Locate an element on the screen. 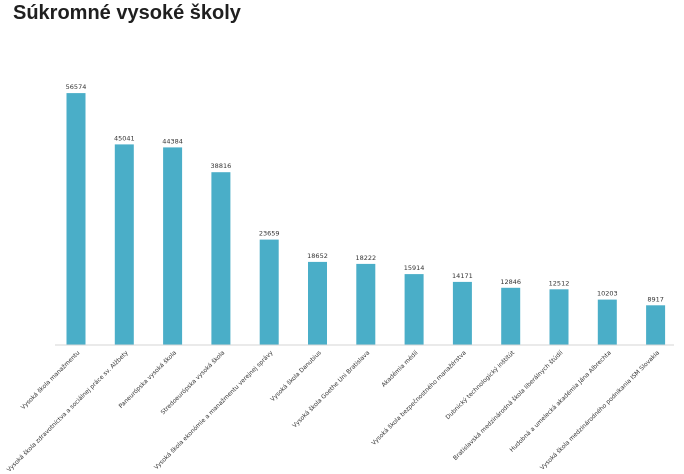  data-label: 10203 is located at coordinates (607, 294).